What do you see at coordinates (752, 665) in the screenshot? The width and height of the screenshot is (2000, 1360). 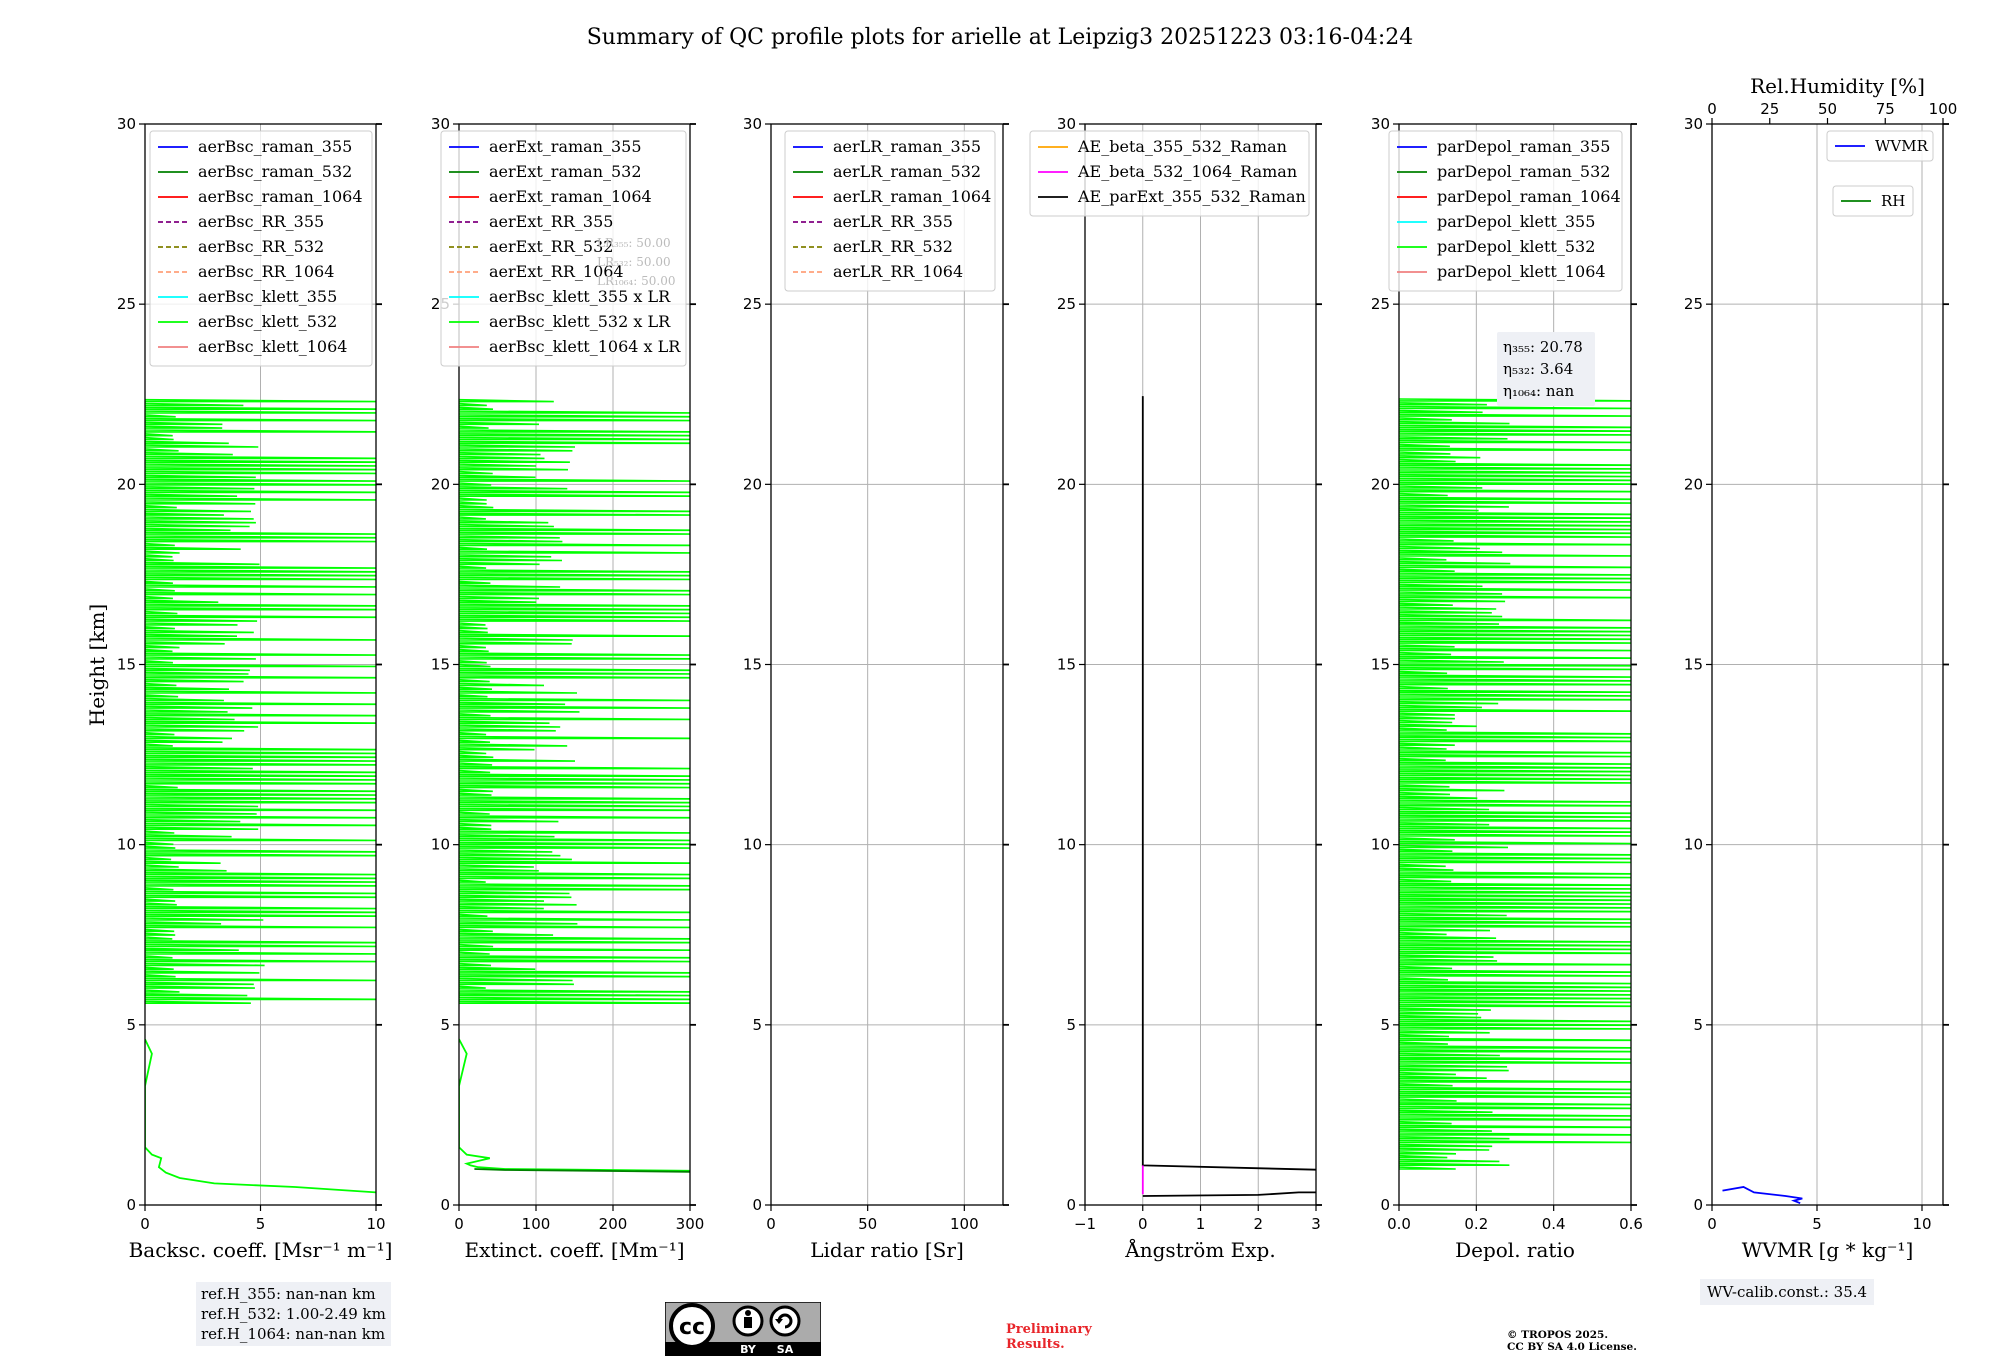 I see `ytick-label-lr: 15` at bounding box center [752, 665].